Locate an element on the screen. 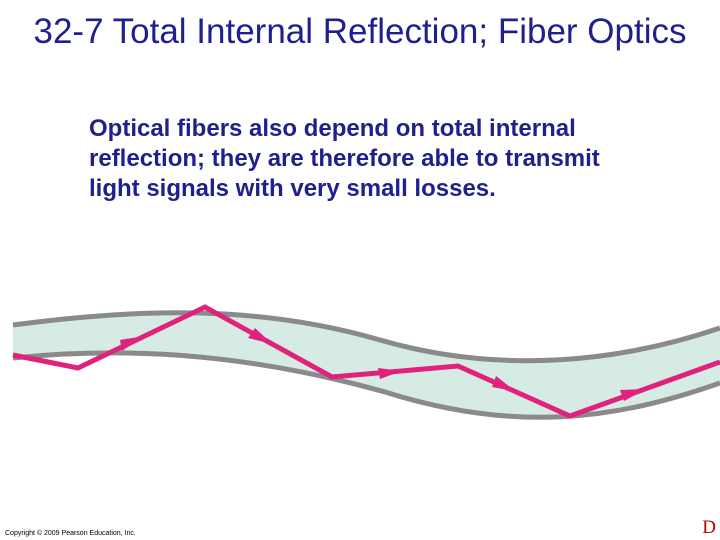 This screenshot has width=720, height=540. corner-mark: D is located at coordinates (709, 527).